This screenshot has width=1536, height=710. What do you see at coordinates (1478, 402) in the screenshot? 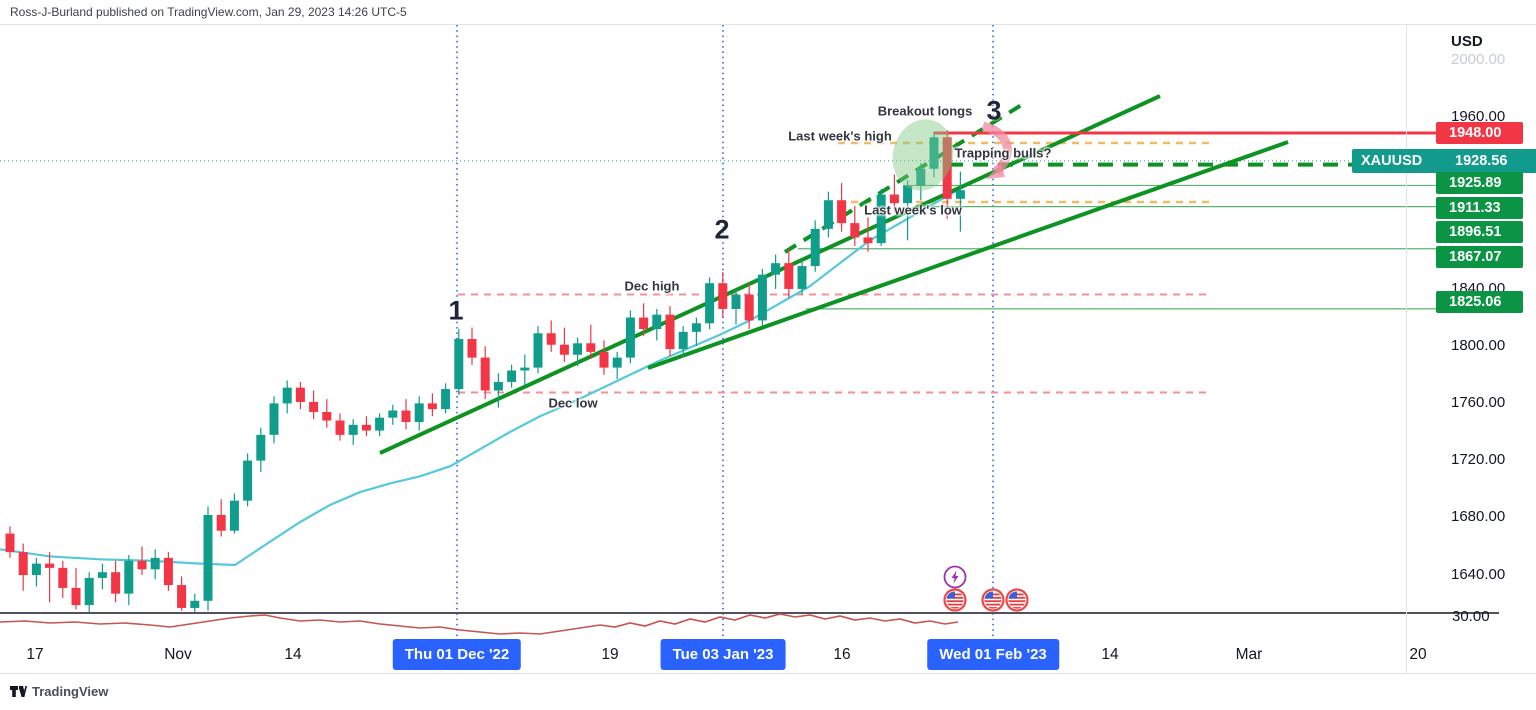
I see `price-tick-label: 1760.00` at bounding box center [1478, 402].